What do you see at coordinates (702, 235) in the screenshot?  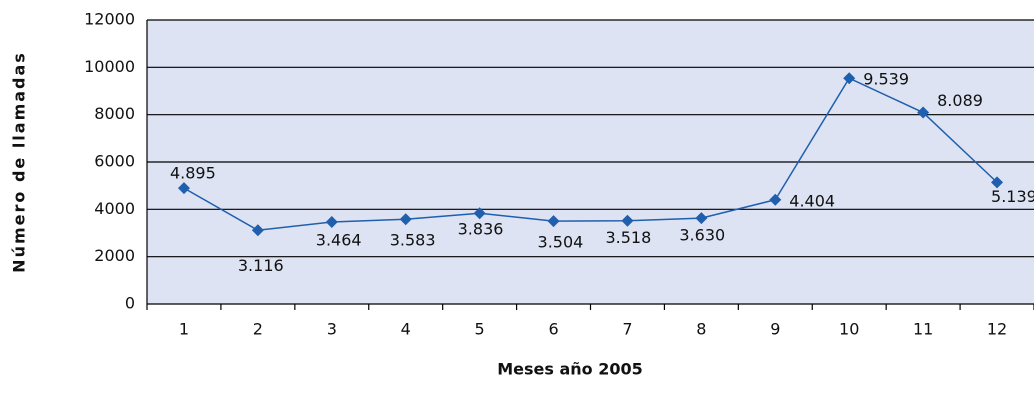 I see `data-label: 3.630` at bounding box center [702, 235].